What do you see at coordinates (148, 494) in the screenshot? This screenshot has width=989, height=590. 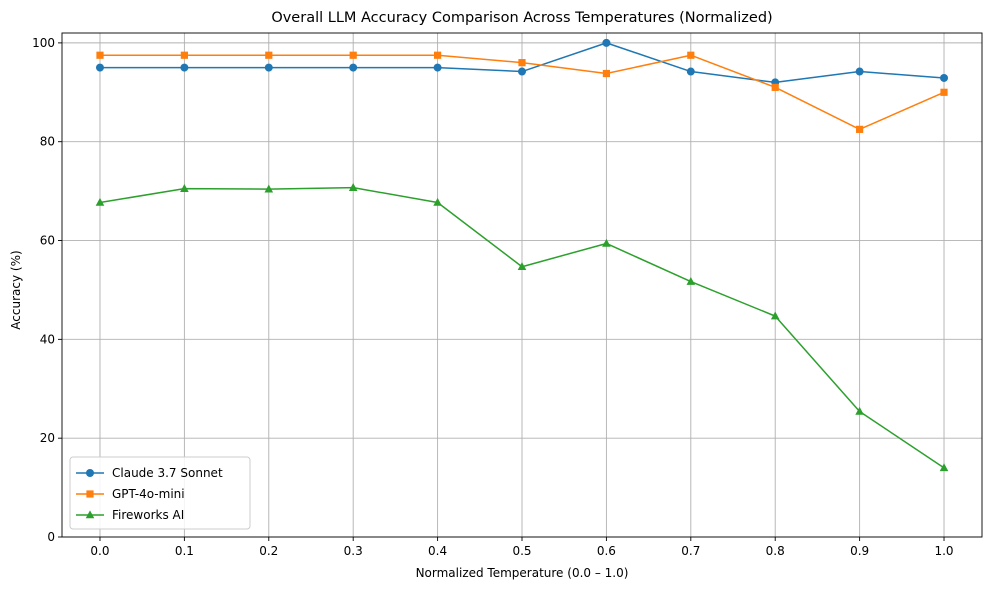 I see `legend-label: GPT-4o-mini` at bounding box center [148, 494].